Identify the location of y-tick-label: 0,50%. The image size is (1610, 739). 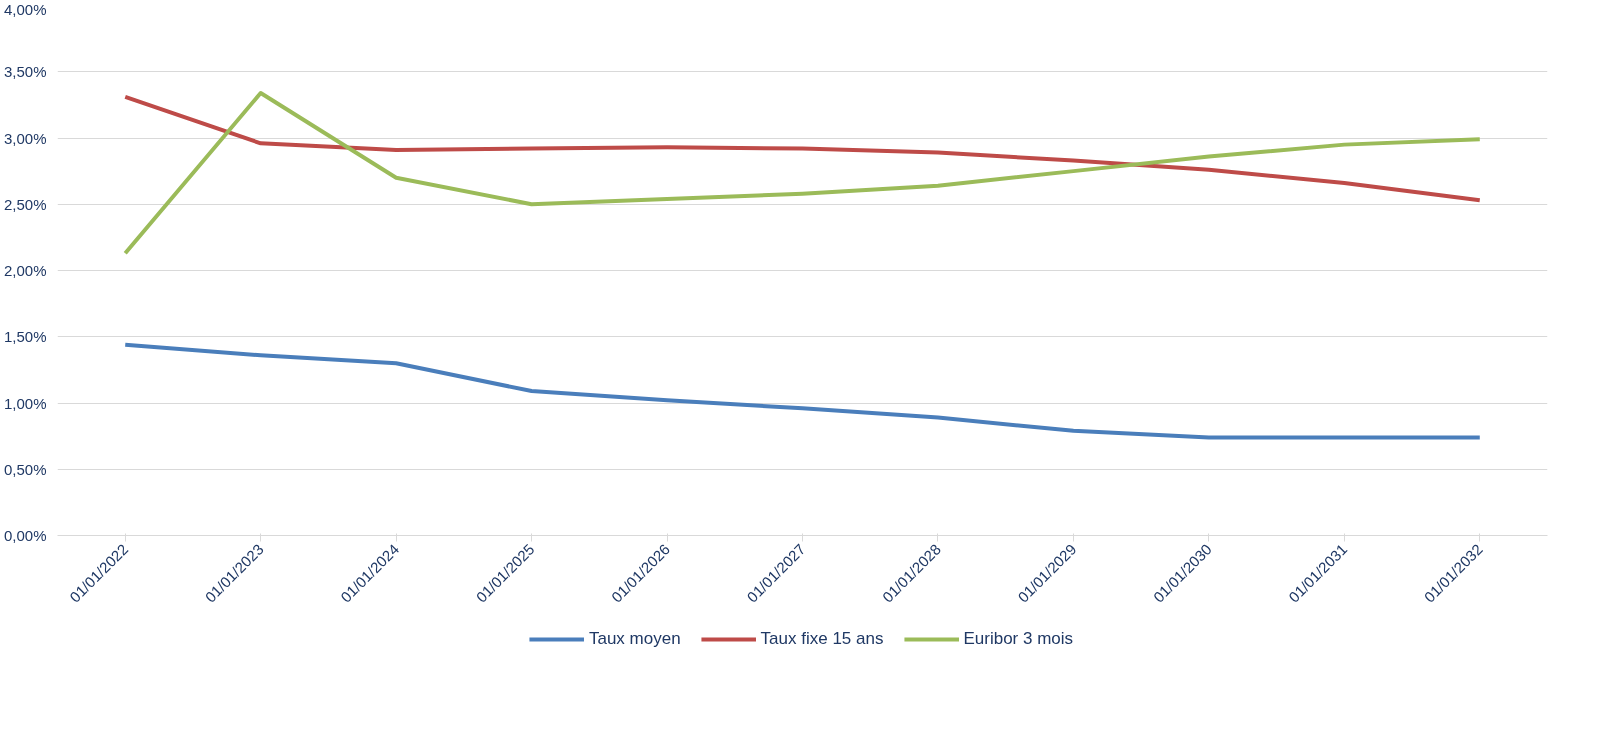
(25, 469).